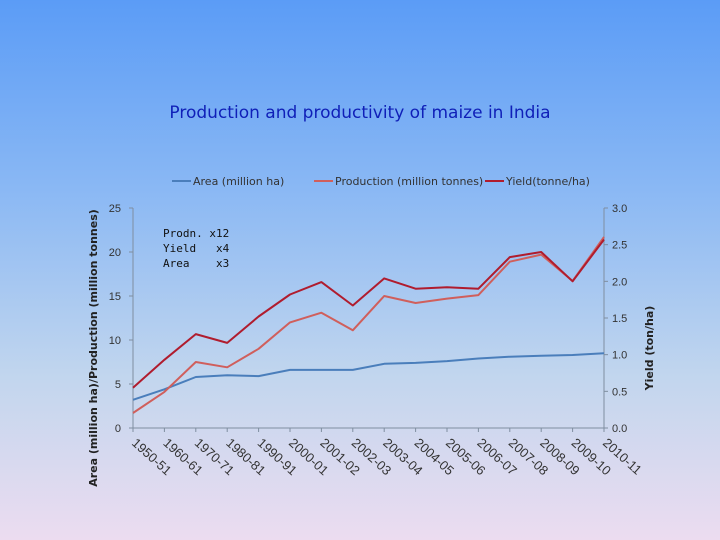 Image resolution: width=720 pixels, height=540 pixels. What do you see at coordinates (238, 181) in the screenshot?
I see `legend-label: Area (million ha)` at bounding box center [238, 181].